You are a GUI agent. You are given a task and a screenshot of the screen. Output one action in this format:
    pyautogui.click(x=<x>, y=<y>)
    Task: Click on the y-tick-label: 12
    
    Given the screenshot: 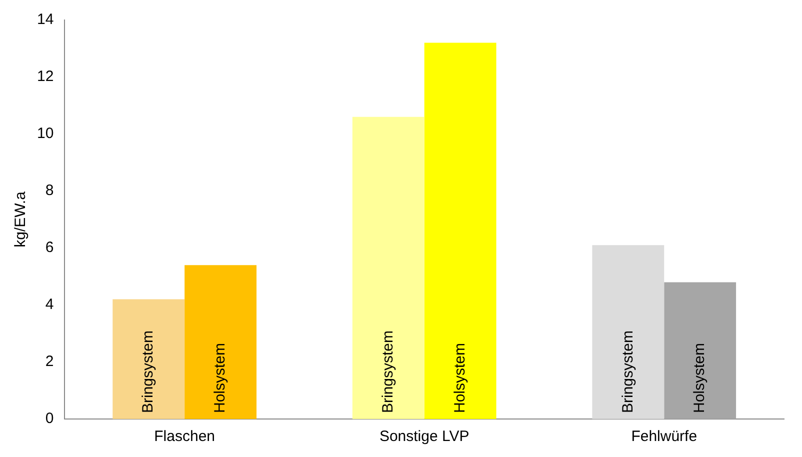 What is the action you would take?
    pyautogui.click(x=45, y=77)
    